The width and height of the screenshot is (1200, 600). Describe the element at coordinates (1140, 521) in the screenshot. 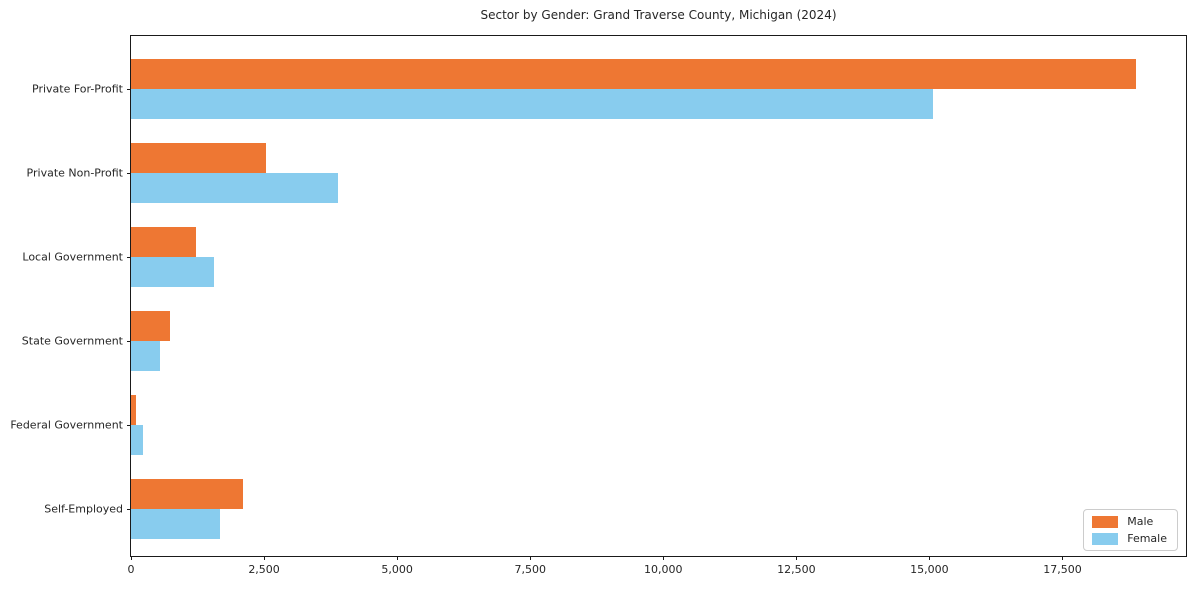

I see `legend-label-male: Male` at that location.